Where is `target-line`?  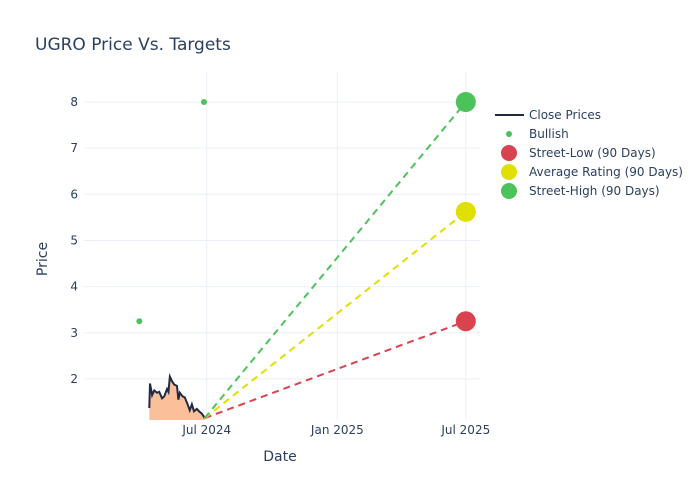
target-line is located at coordinates (335, 370).